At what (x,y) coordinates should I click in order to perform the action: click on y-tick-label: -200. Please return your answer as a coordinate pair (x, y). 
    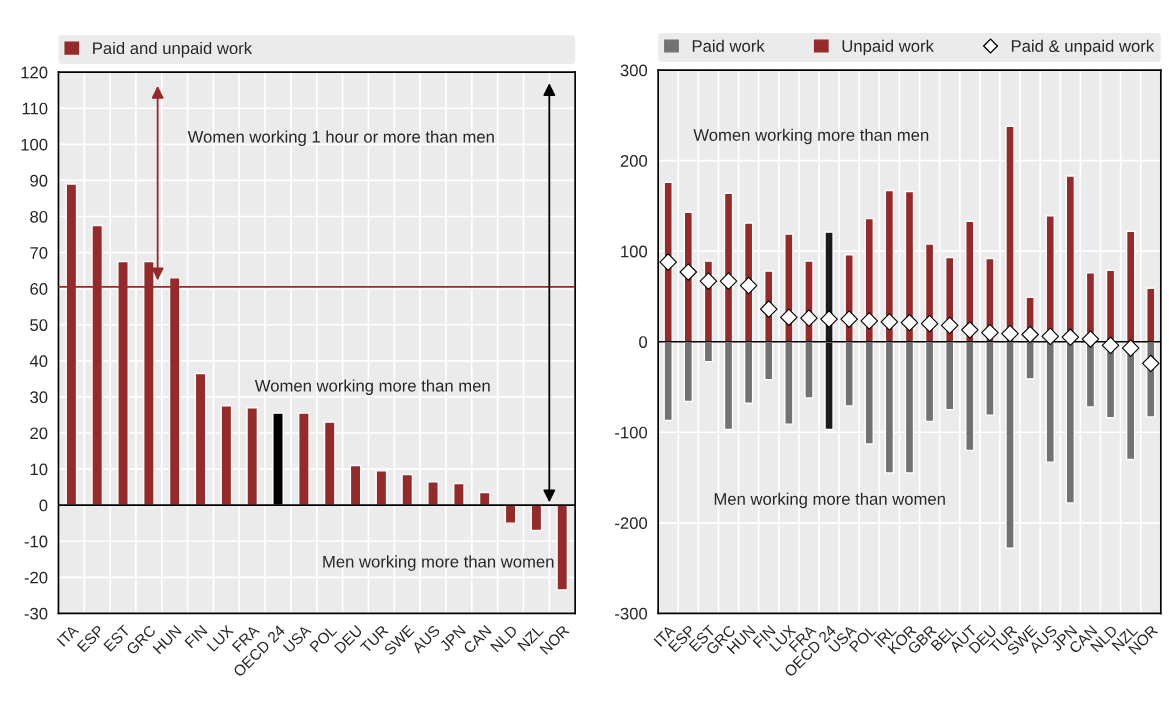
    Looking at the image, I should click on (631, 523).